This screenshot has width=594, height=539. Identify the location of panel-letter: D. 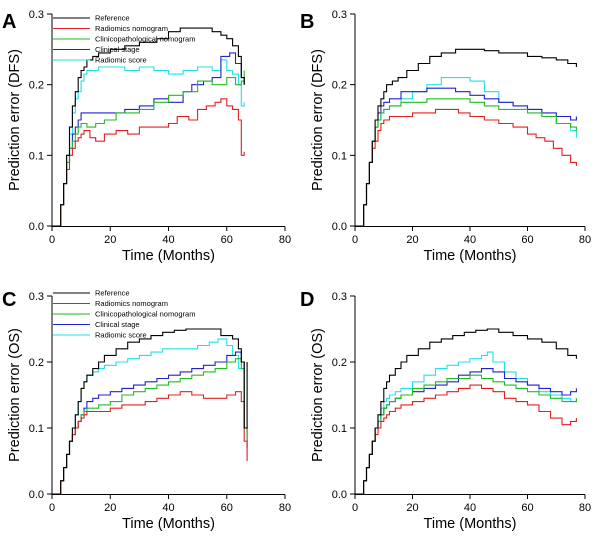
(307, 300).